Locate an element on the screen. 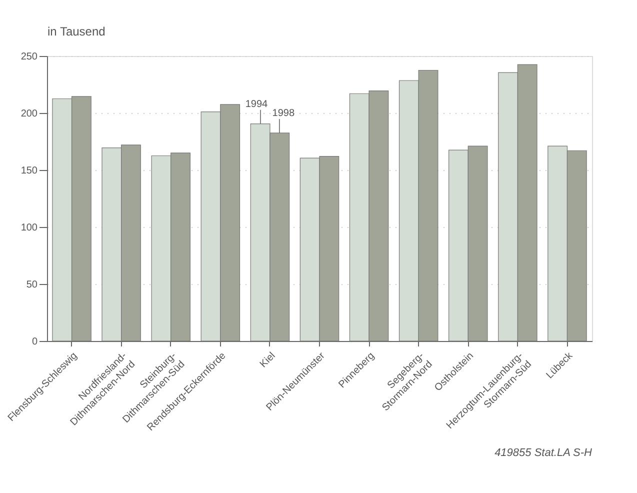  y-tick-label: 250 is located at coordinates (29, 57).